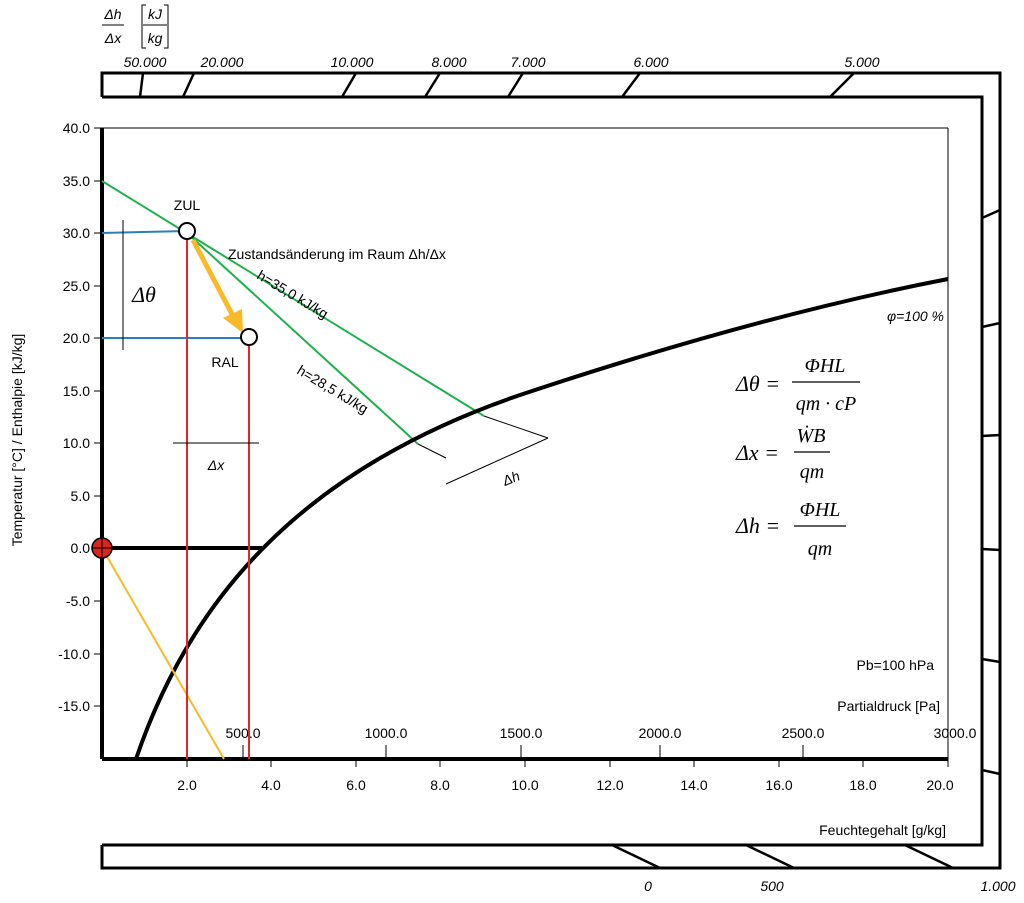 The height and width of the screenshot is (903, 1024). I want to click on y-tick-label: -5.0, so click(78, 601).